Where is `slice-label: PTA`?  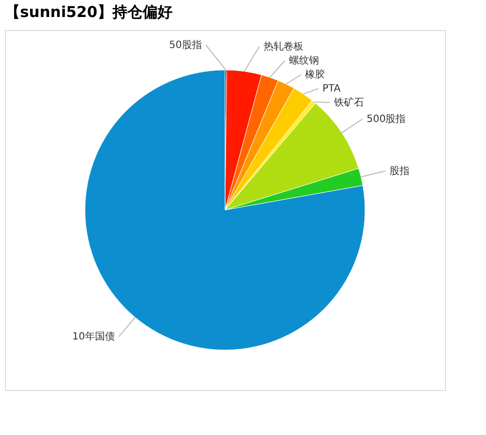
slice-label: PTA is located at coordinates (331, 89).